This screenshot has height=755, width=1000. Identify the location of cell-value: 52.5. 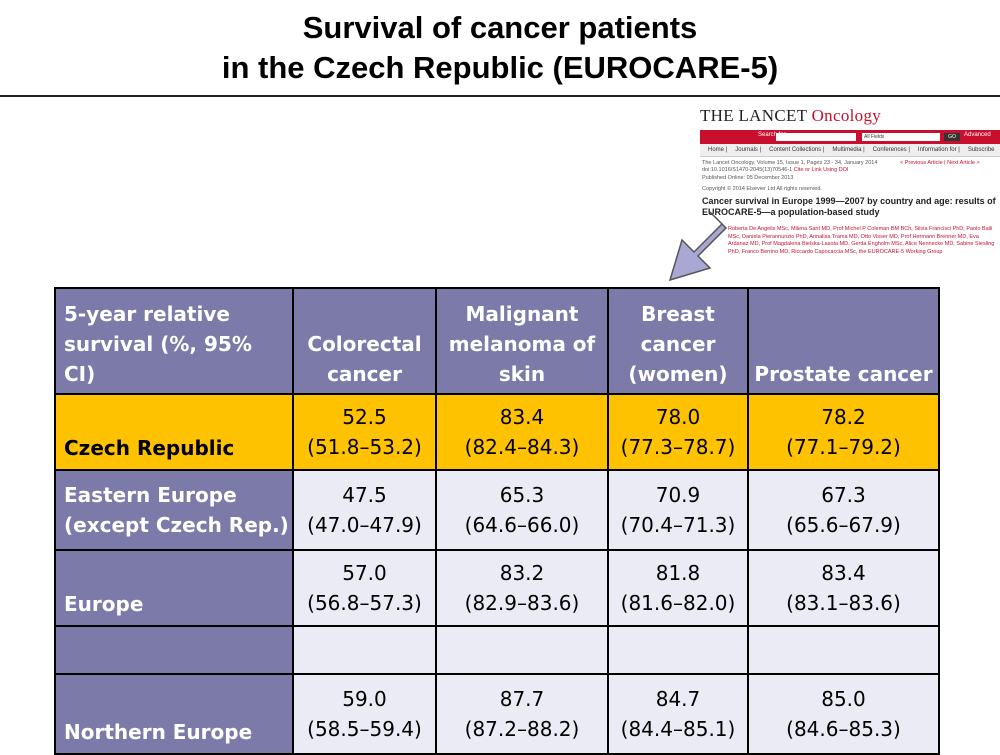
(364, 417).